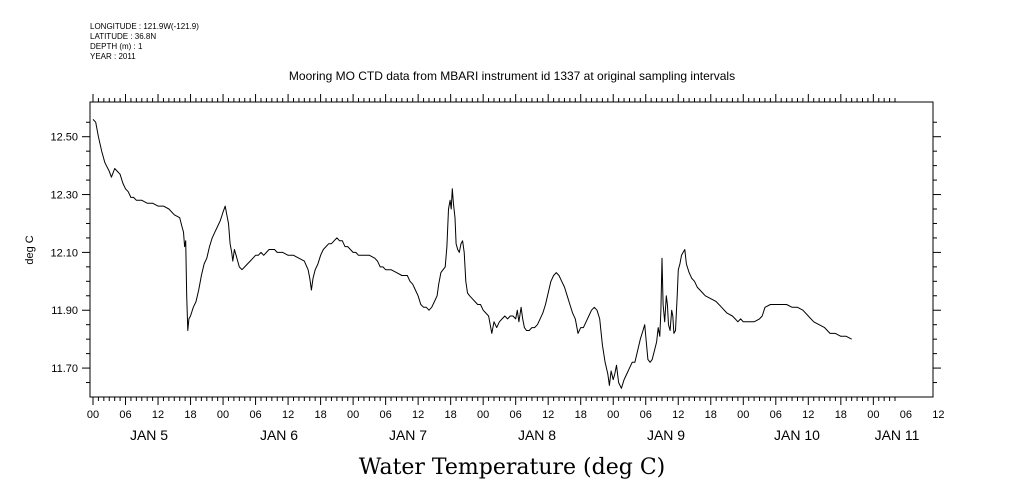 The width and height of the screenshot is (1009, 504). Describe the element at coordinates (123, 36) in the screenshot. I see `latitude-text: LATITUDE : 36.8N` at that location.